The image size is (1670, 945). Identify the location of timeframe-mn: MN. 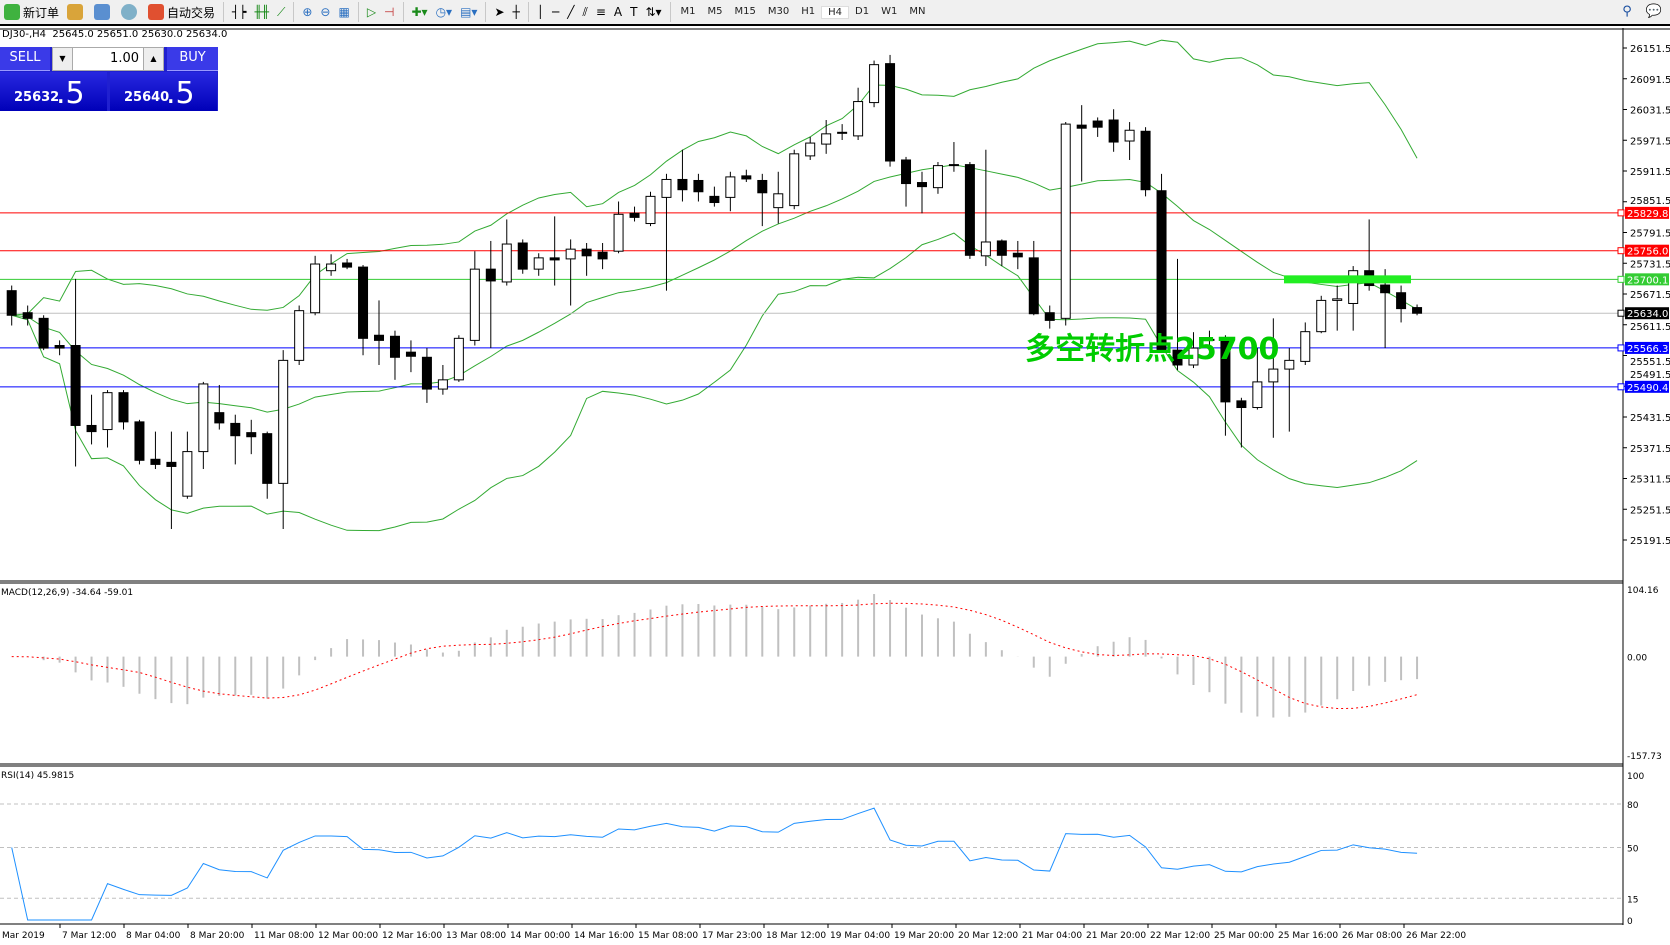
(917, 11).